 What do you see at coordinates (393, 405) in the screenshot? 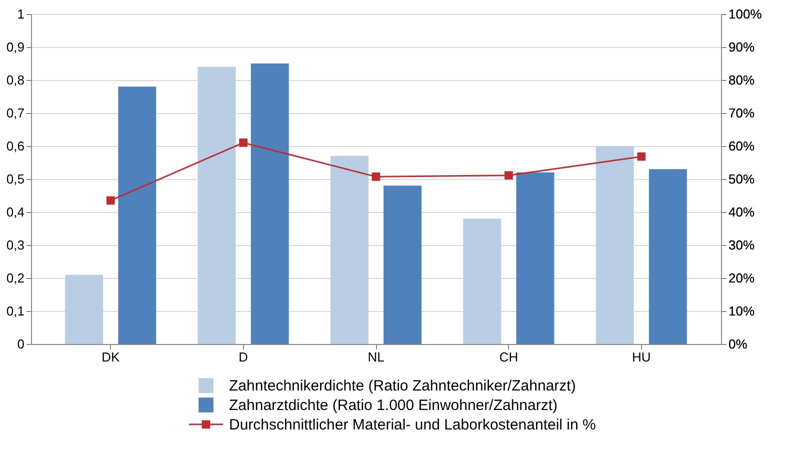
I see `legend-label: Zahnarztdichte (Ratio 1.000 Einwohner/Zahnarzt)` at bounding box center [393, 405].